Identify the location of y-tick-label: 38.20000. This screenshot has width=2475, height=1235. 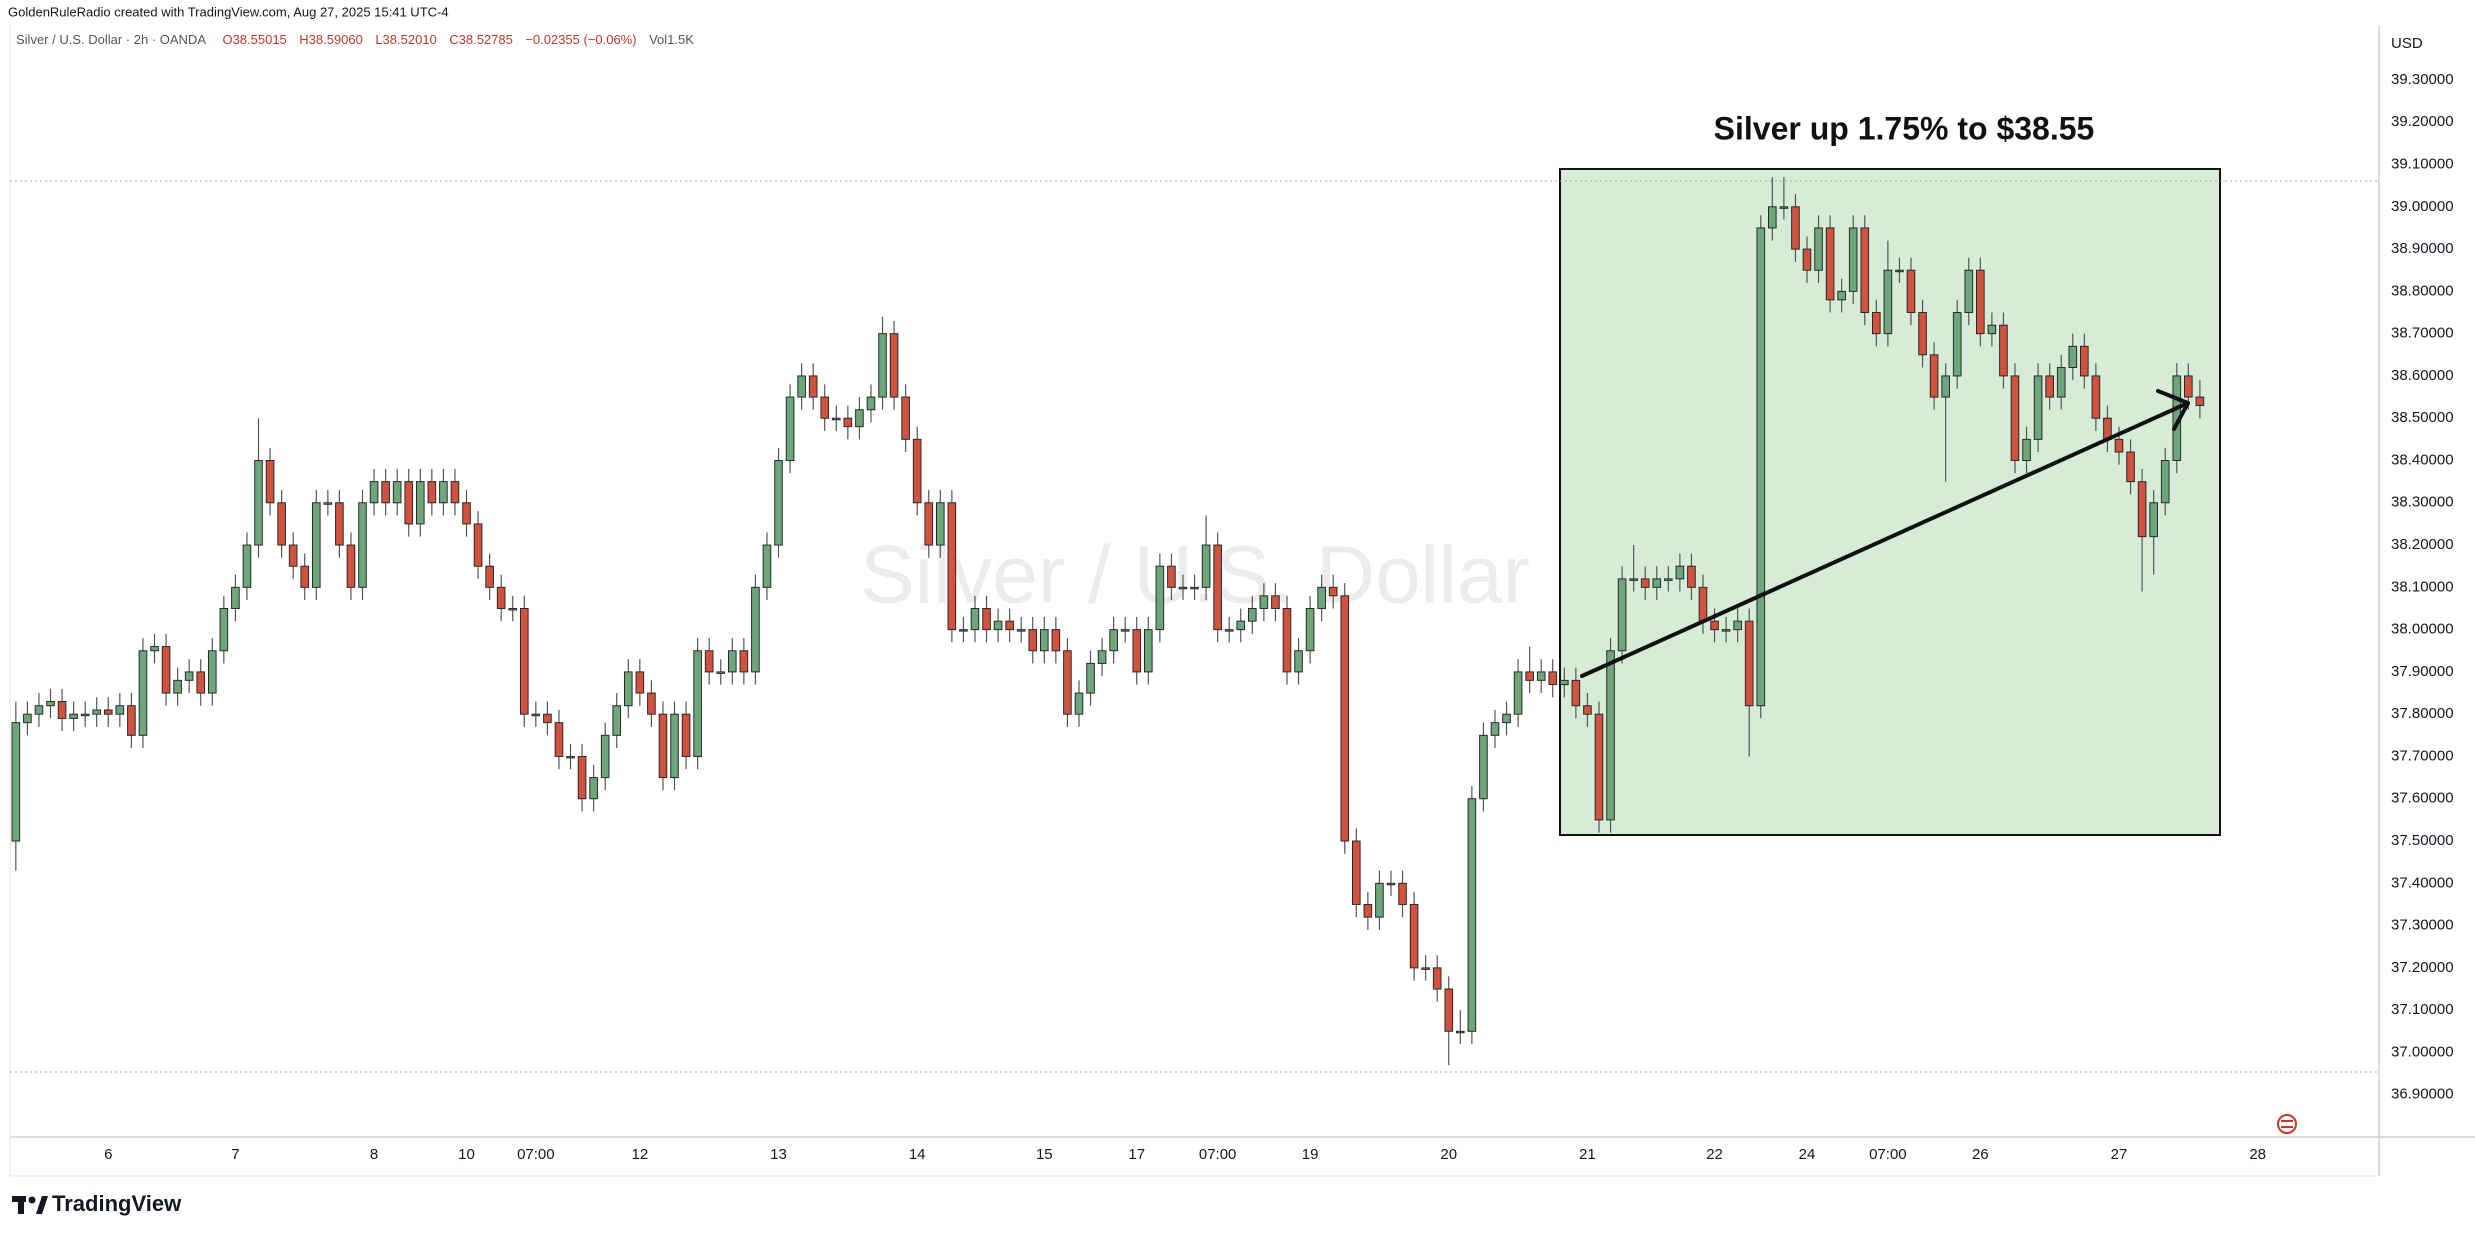
(2422, 544).